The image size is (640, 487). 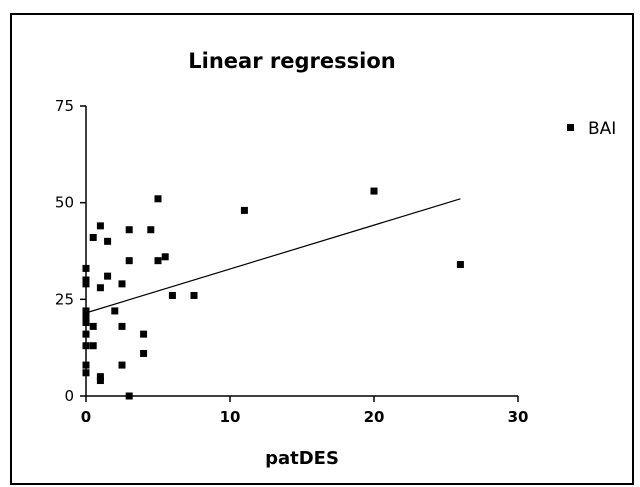 I want to click on chart-title: Linear regression, so click(x=291, y=61).